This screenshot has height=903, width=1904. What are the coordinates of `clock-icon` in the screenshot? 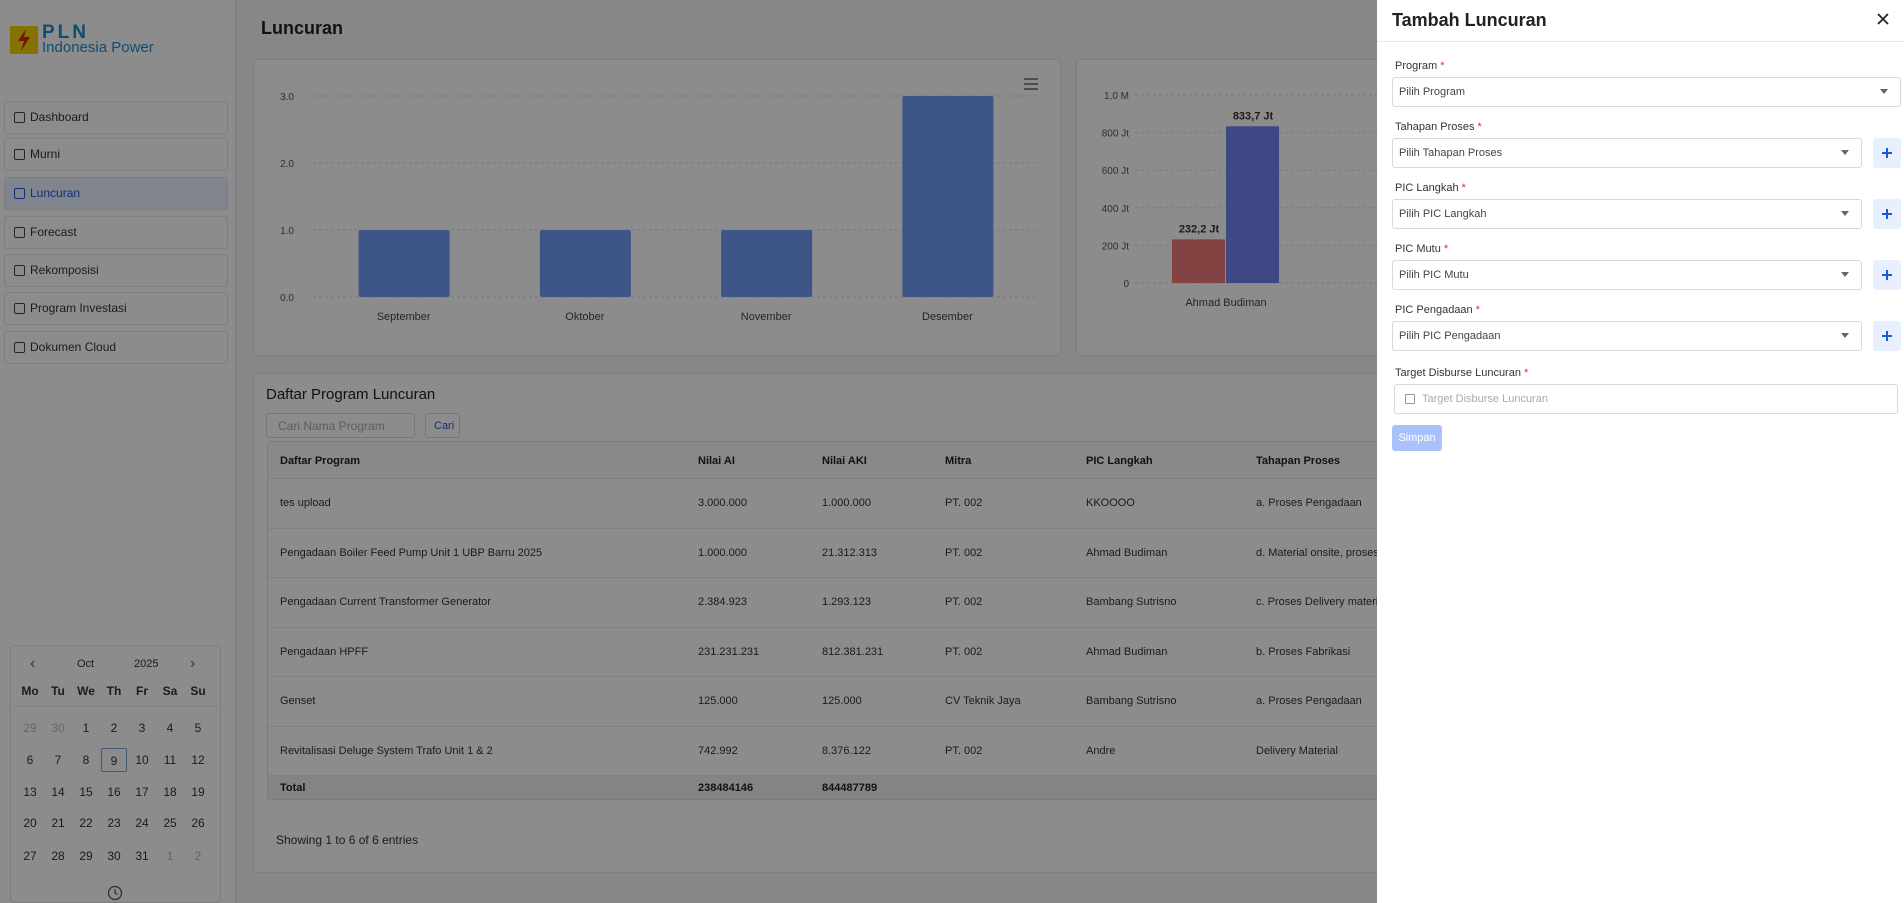 It's located at (115, 893).